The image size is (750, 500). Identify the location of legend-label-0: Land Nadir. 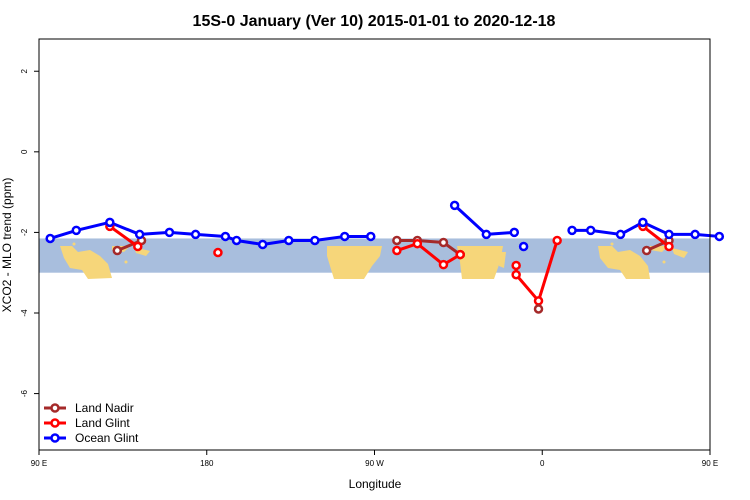
(104, 408).